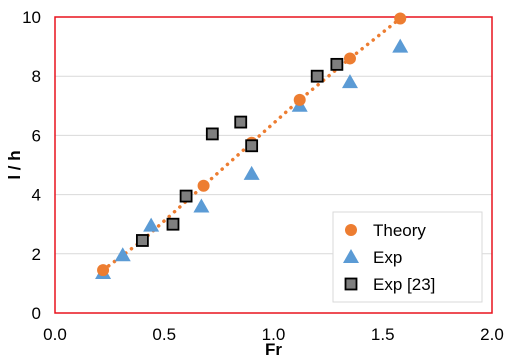 The width and height of the screenshot is (521, 360). Describe the element at coordinates (492, 334) in the screenshot. I see `x-tick-label: 2.0` at that location.